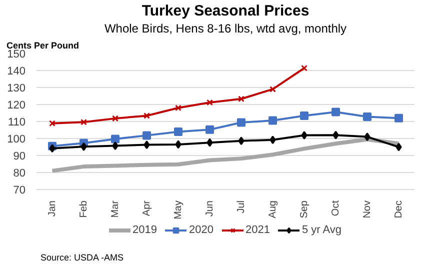  I want to click on y-tick-label: 100, so click(16, 140).